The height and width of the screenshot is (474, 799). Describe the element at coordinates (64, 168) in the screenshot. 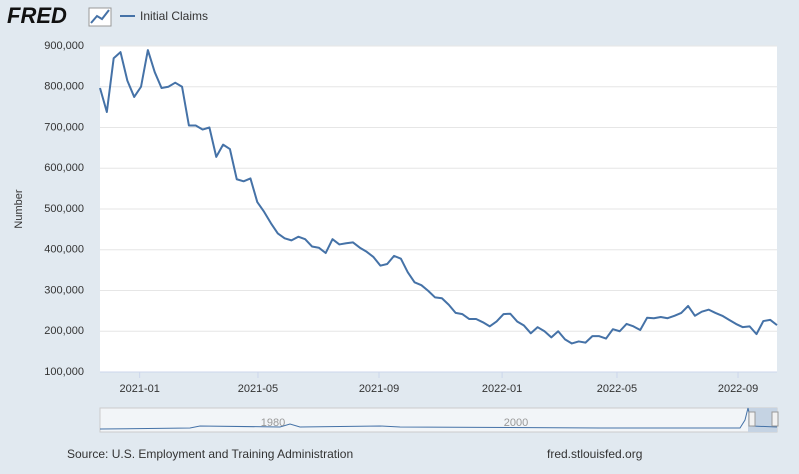

I see `y-tick-label: 600,000` at that location.